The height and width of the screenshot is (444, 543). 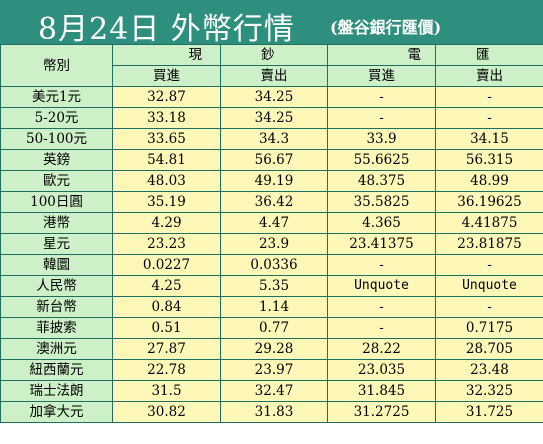 I want to click on currency-name: 加拿大元, so click(x=56, y=412).